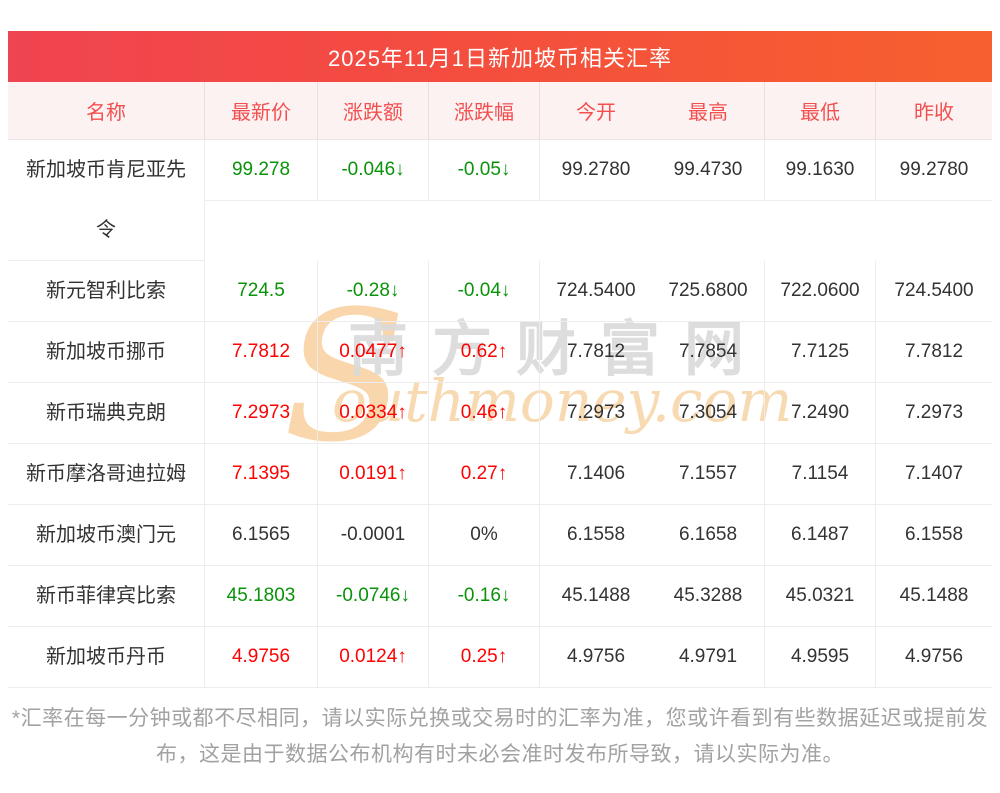  Describe the element at coordinates (708, 413) in the screenshot. I see `cell-high: 7.3054` at that location.